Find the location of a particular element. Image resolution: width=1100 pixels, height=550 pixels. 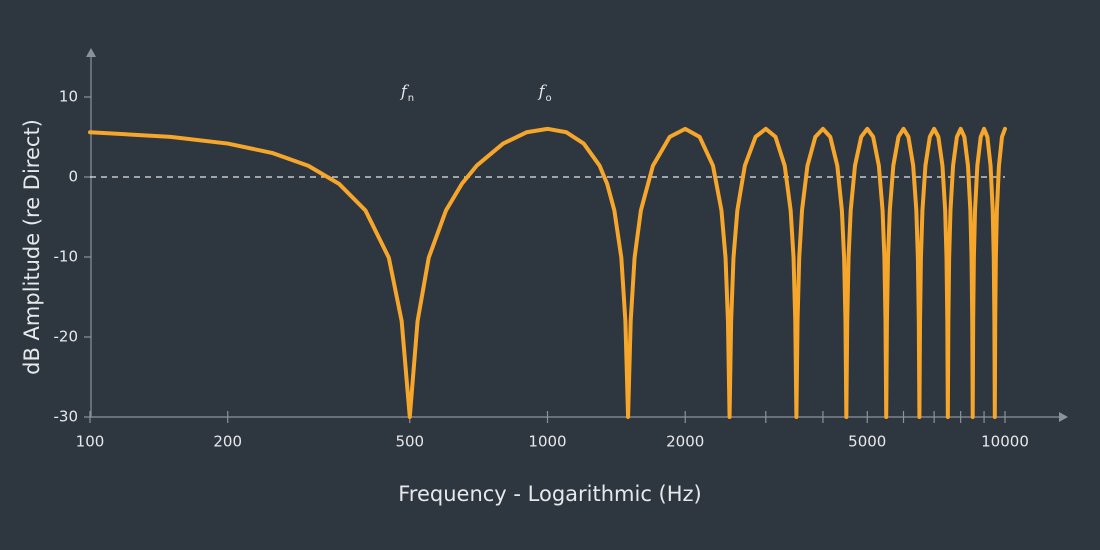

y-tick-label: -30 is located at coordinates (66, 417).